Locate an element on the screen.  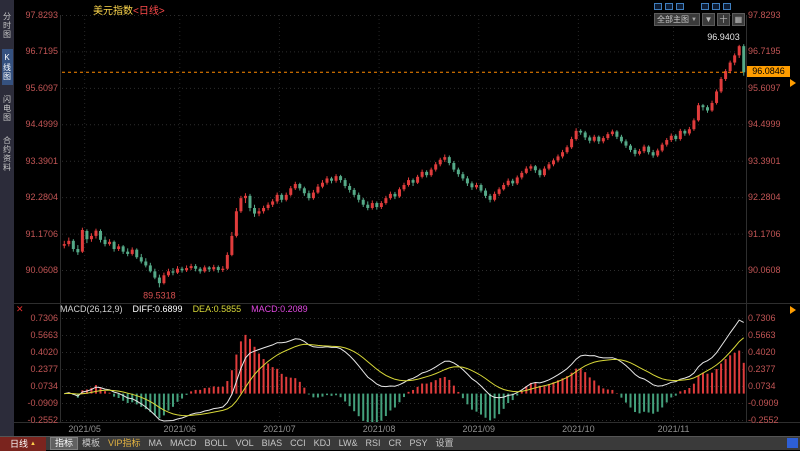
period-tag: <日线> is located at coordinates (149, 11).